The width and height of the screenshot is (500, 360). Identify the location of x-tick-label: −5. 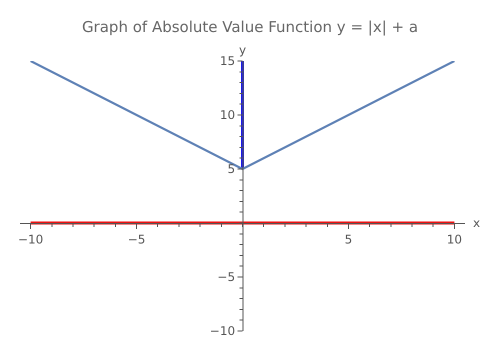
(137, 239).